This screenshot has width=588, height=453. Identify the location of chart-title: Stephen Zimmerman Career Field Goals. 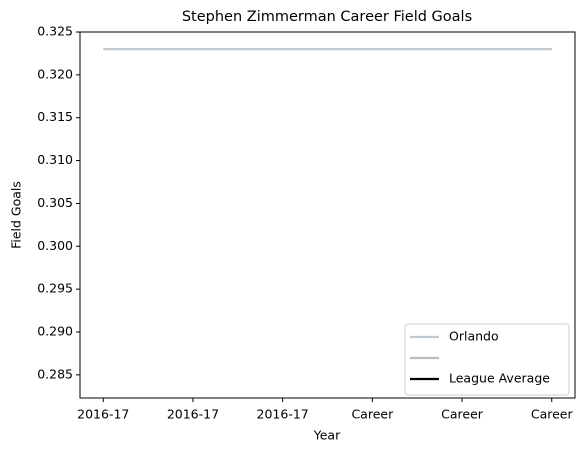
(327, 17).